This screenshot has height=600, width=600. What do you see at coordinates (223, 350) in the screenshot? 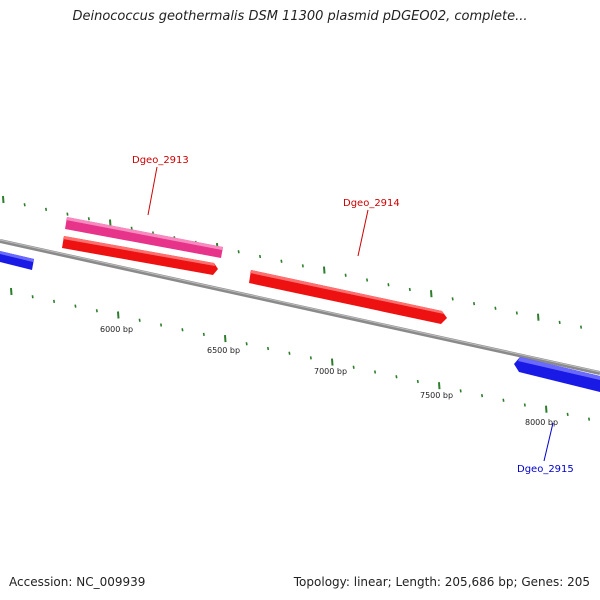
I see `ruler-label: 6500 bp` at bounding box center [223, 350].